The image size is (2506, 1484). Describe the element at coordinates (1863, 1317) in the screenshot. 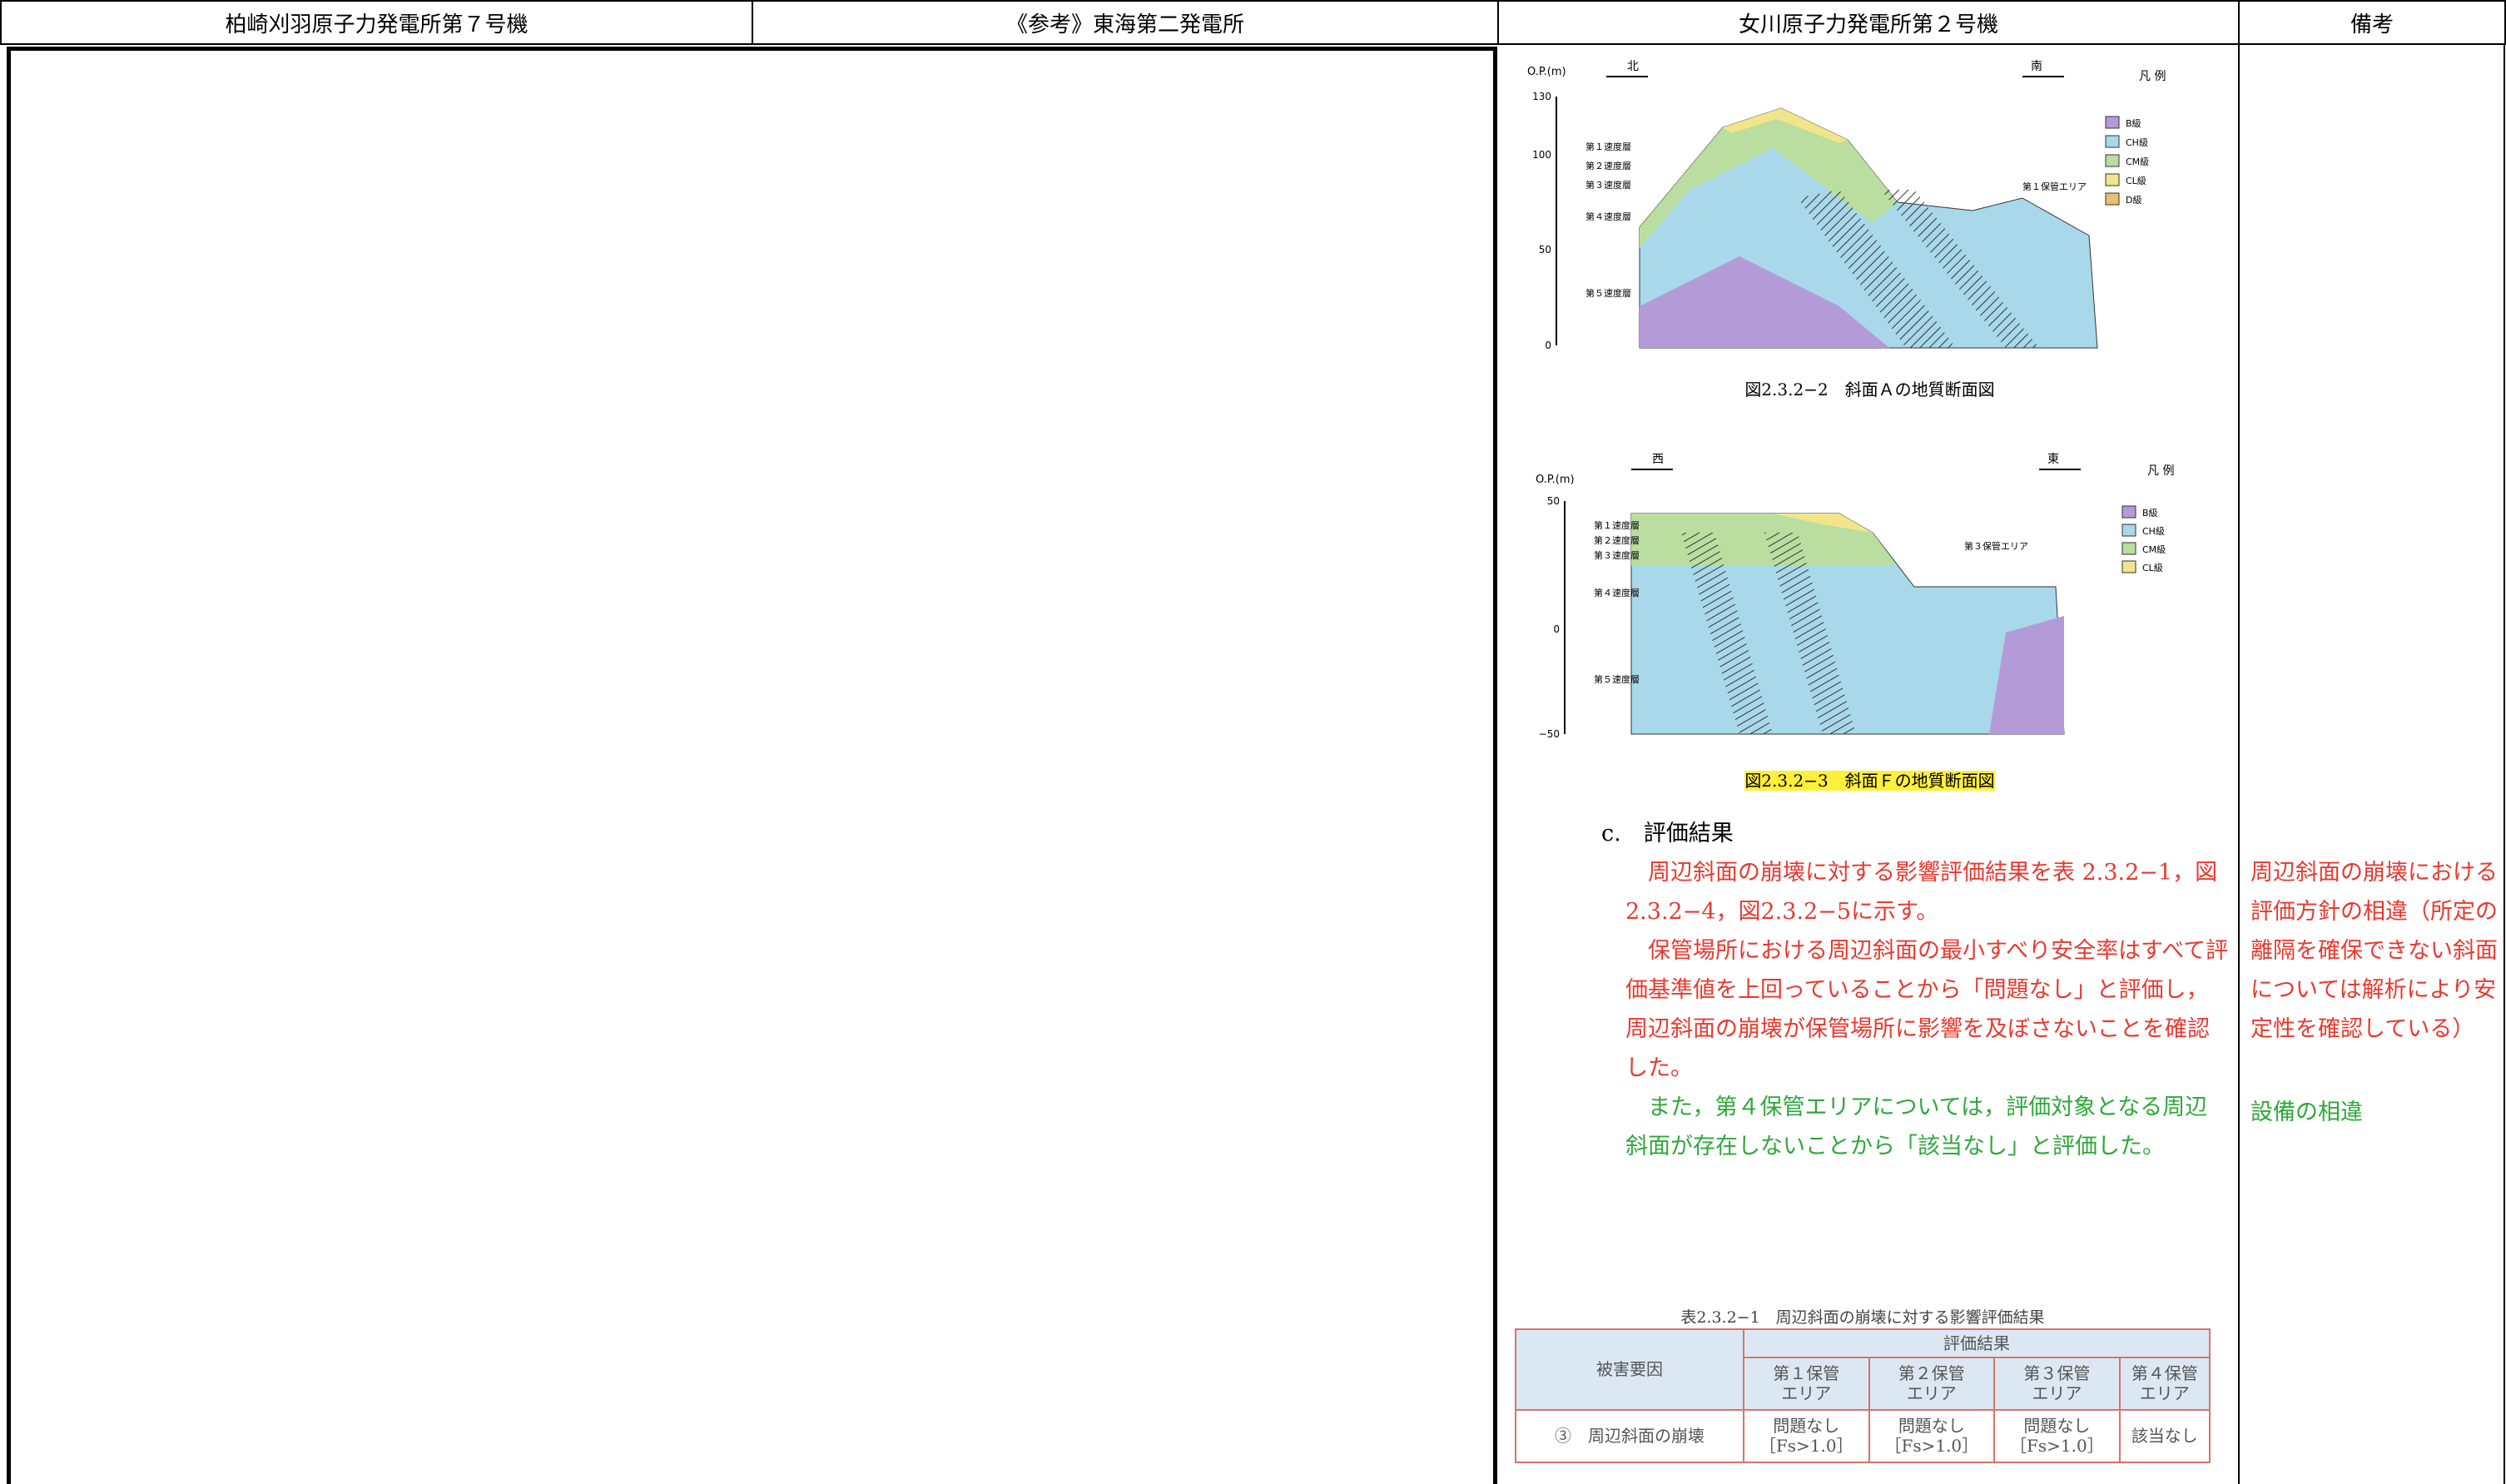

I see `table-caption: 表2.3.2−1 周辺斜面の崩壊に対する影響評価結果` at that location.